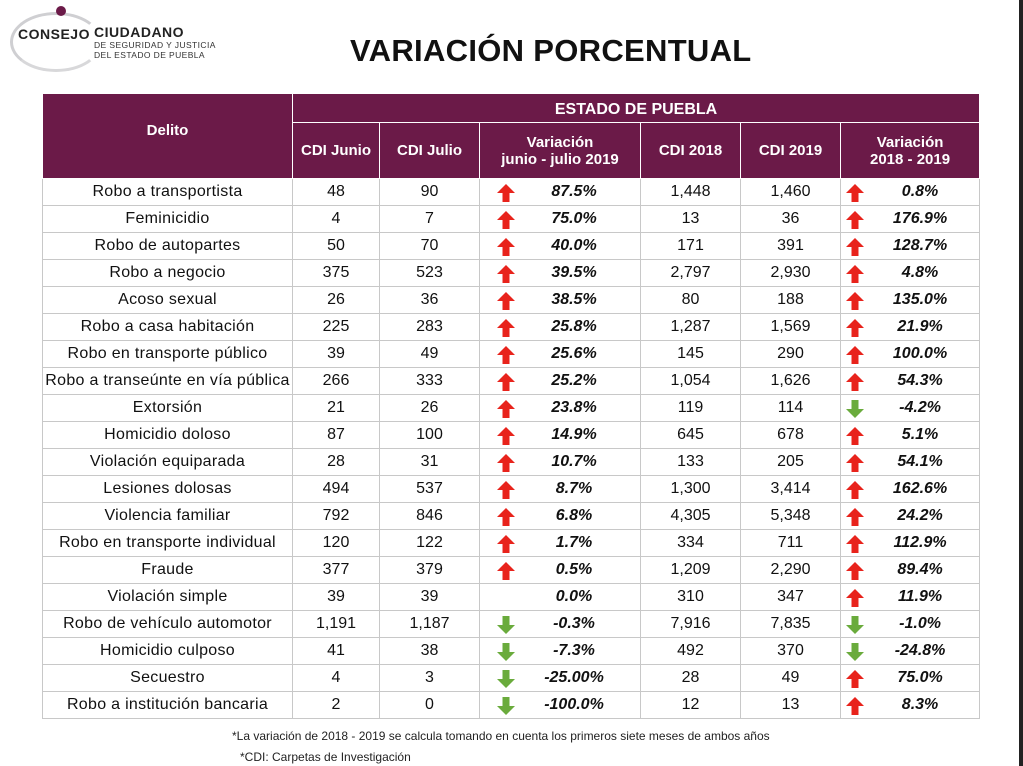 The height and width of the screenshot is (766, 1023). What do you see at coordinates (690, 570) in the screenshot?
I see `cell-cdi-2018: 1,209` at bounding box center [690, 570].